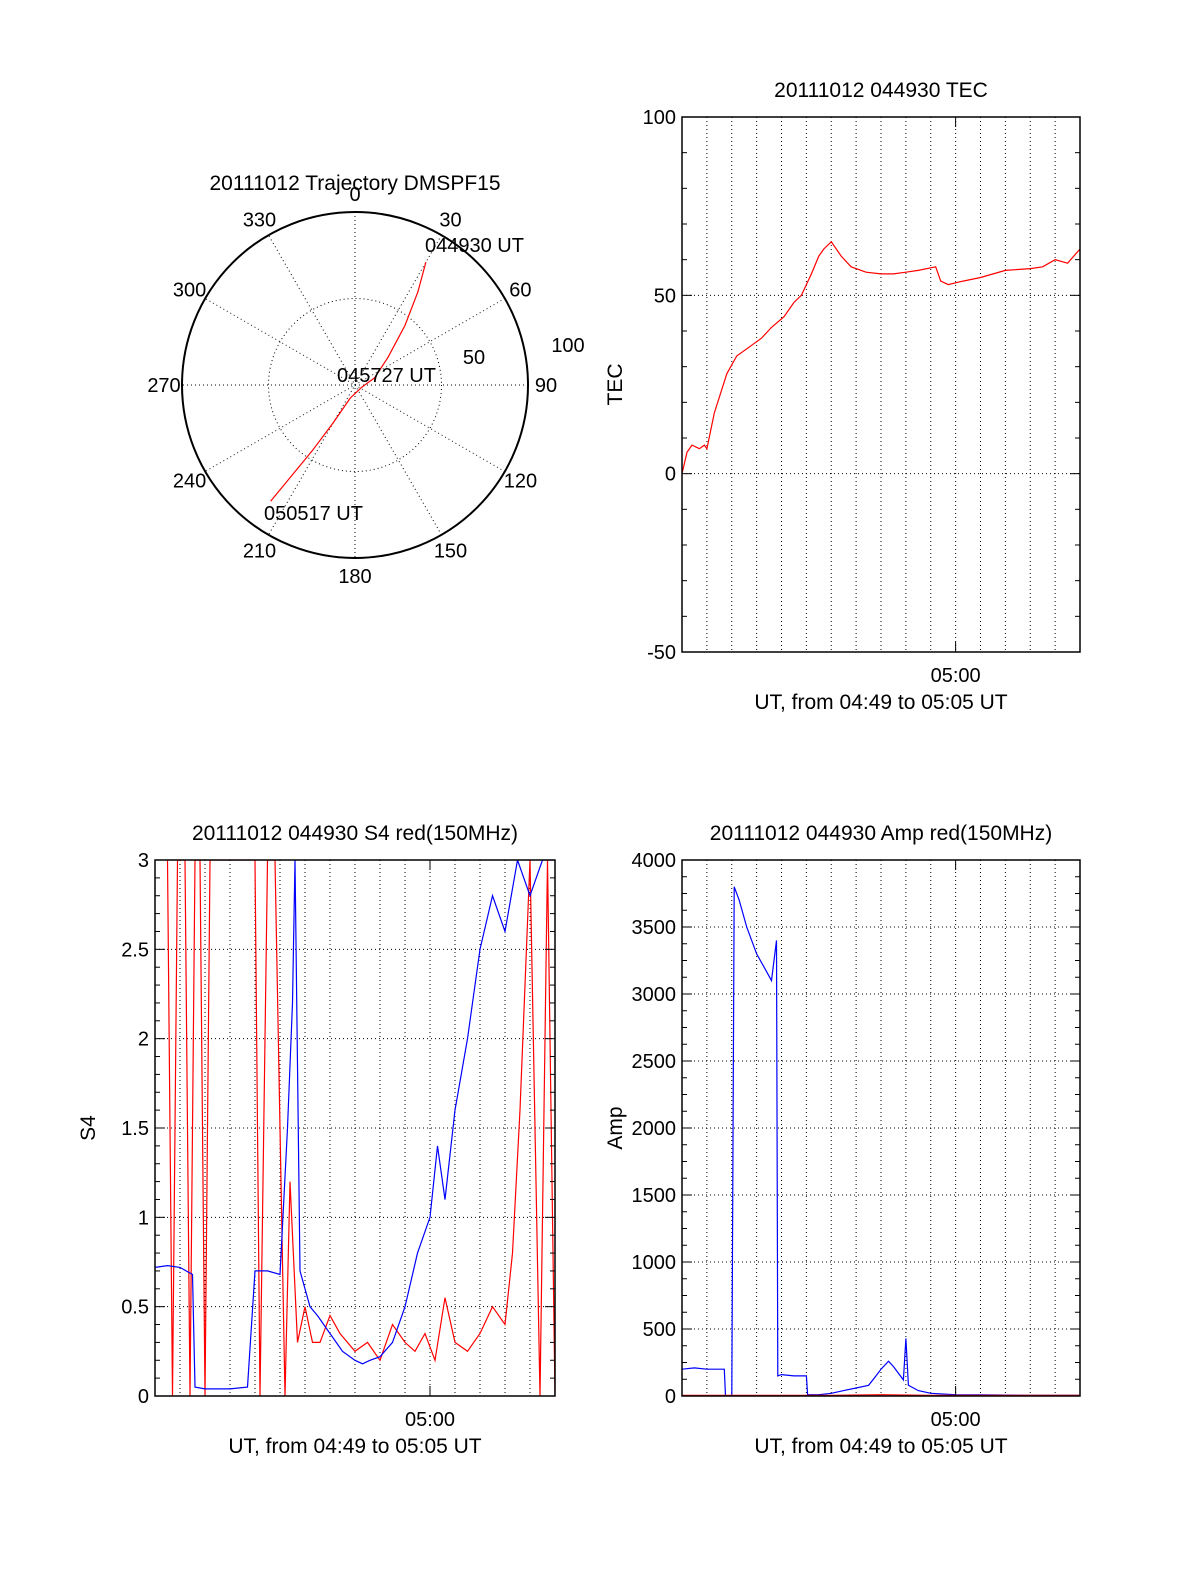 This screenshot has height=1575, width=1200. I want to click on tec-series-red, so click(881, 357).